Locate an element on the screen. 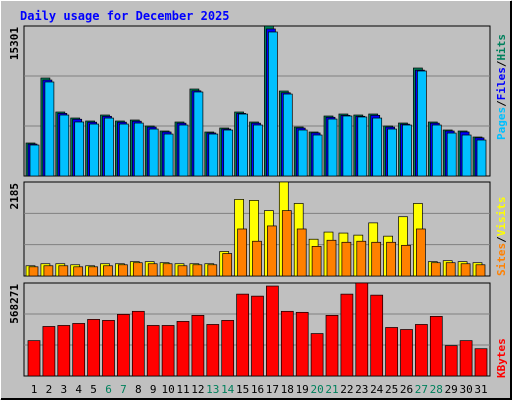  x-tick-label: 25 is located at coordinates (391, 389).